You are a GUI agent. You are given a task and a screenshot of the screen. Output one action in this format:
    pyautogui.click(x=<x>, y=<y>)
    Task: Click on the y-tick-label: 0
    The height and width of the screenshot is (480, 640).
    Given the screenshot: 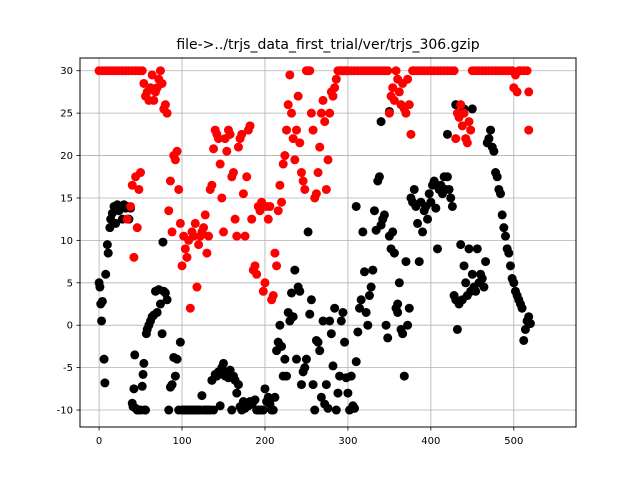 What is the action you would take?
    pyautogui.click(x=70, y=326)
    